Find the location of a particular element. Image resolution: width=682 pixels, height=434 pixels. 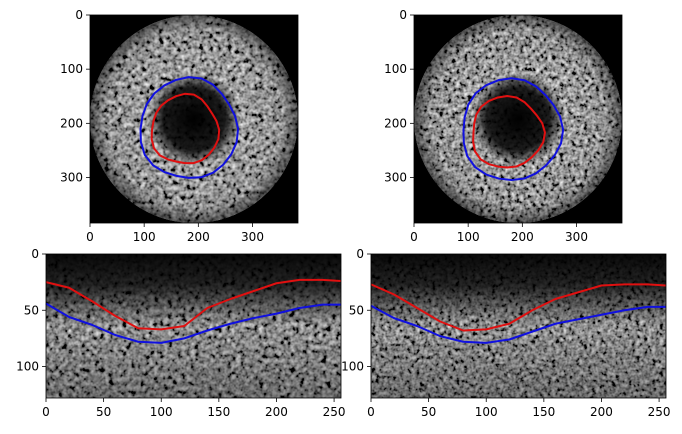

ivus-unrolled-left-frame is located at coordinates (193, 326).